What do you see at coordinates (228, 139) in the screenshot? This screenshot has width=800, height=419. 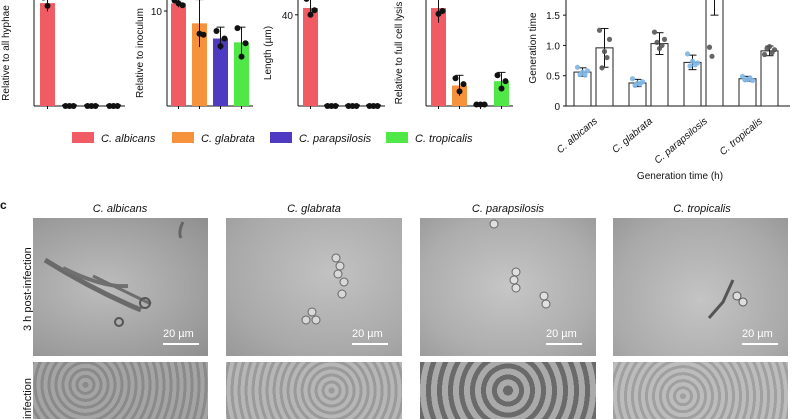 I see `legend-label: C. glabrata` at bounding box center [228, 139].